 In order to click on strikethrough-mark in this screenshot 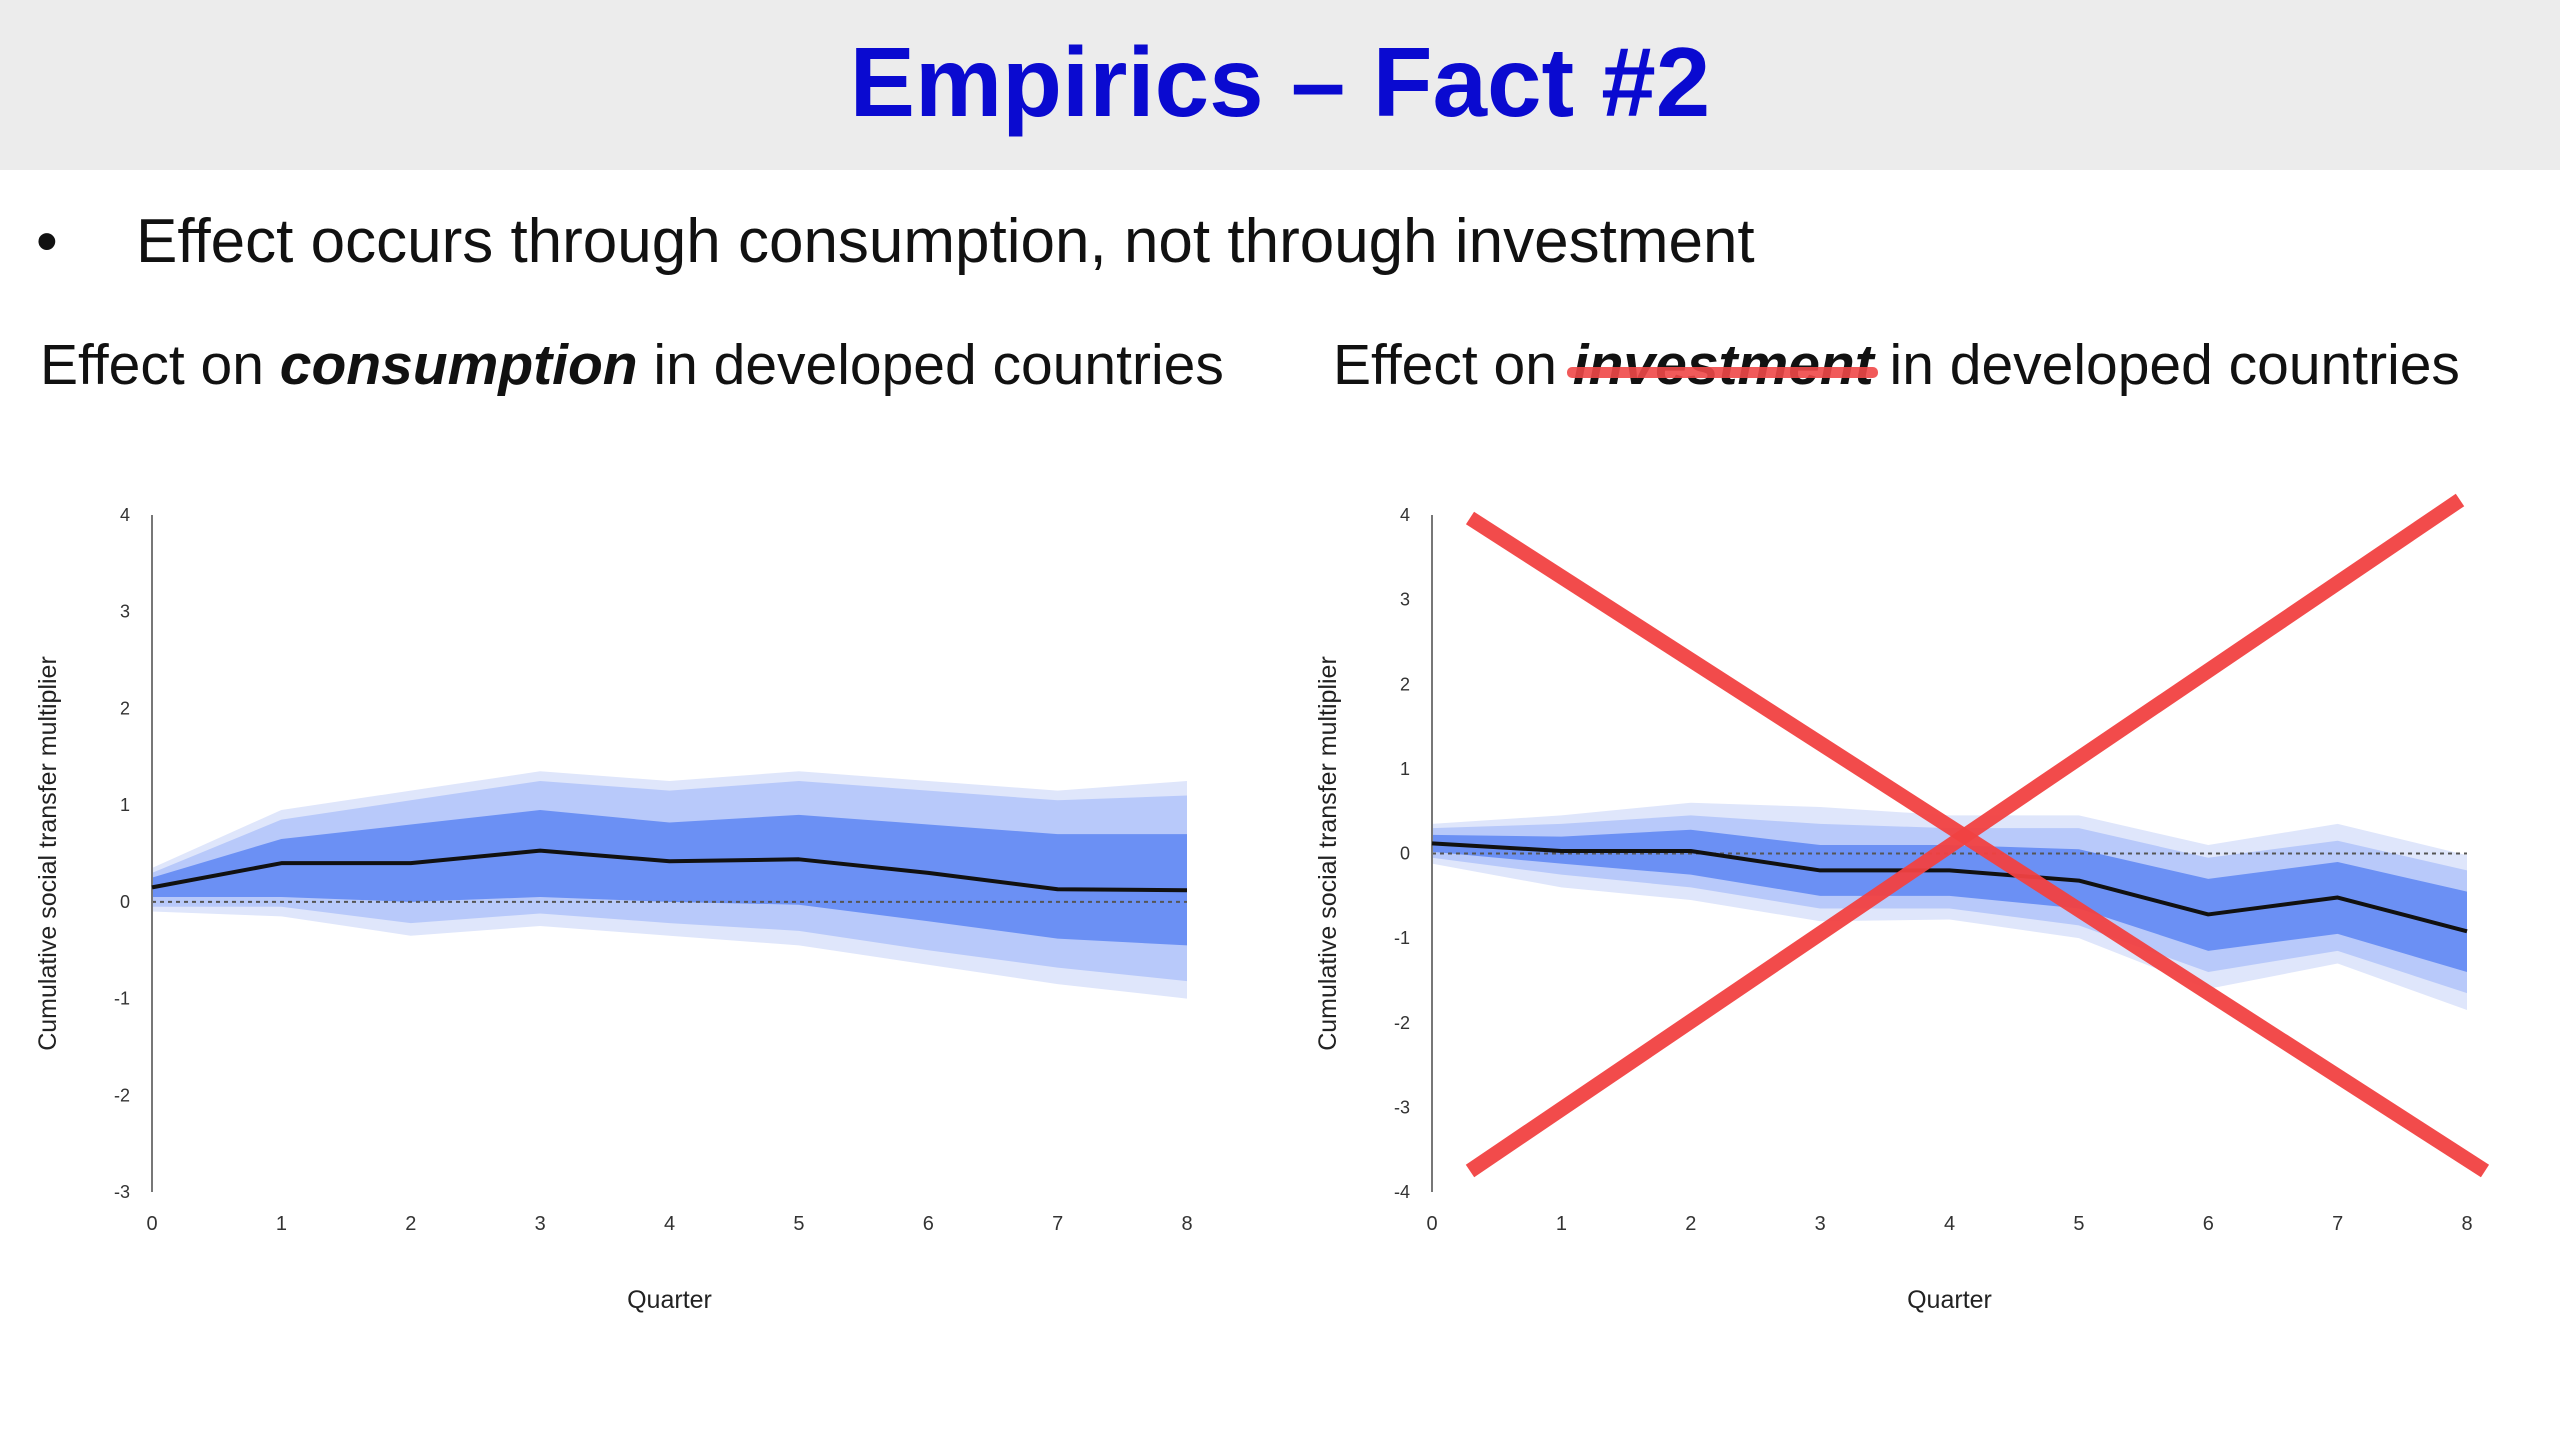, I will do `click(1722, 372)`.